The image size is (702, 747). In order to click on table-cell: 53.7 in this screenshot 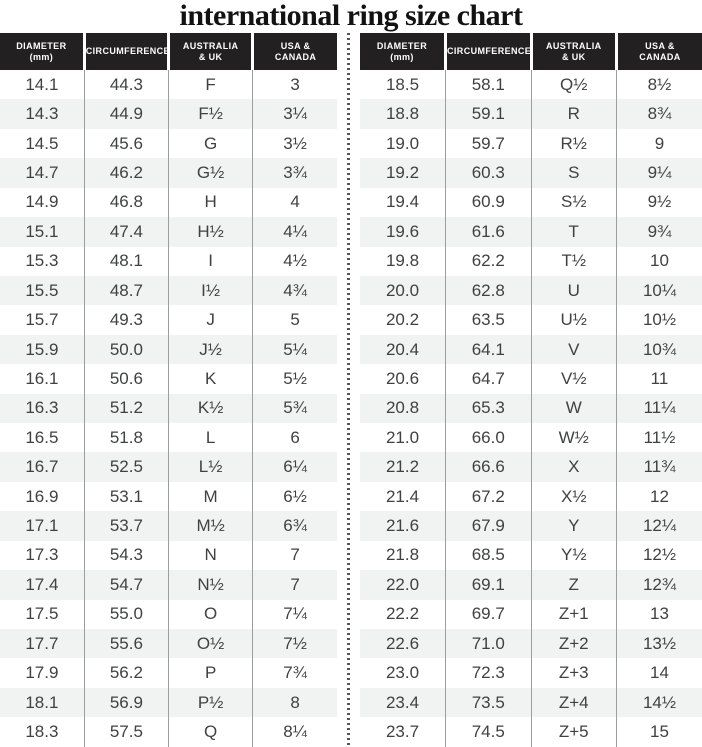, I will do `click(126, 526)`.